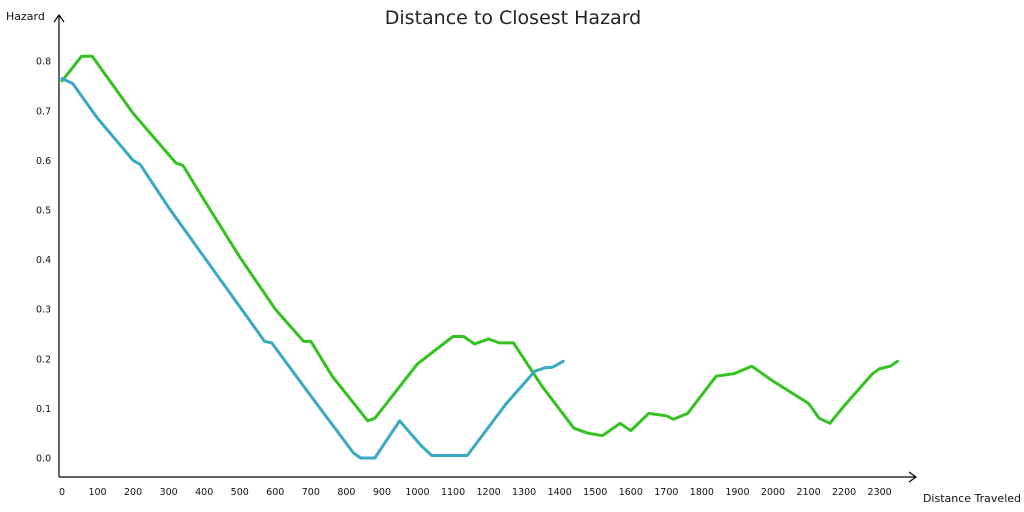 This screenshot has width=1024, height=512. Describe the element at coordinates (311, 492) in the screenshot. I see `x-tick-label: 700` at that location.